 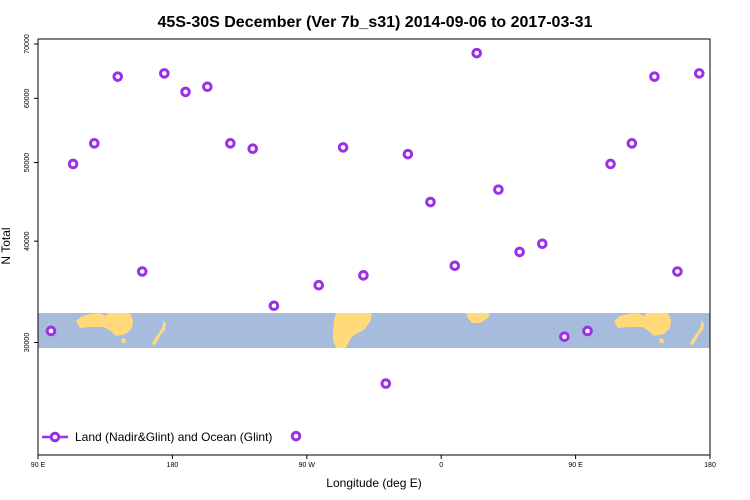 I want to click on y-axis-label: N Total, so click(x=6, y=245).